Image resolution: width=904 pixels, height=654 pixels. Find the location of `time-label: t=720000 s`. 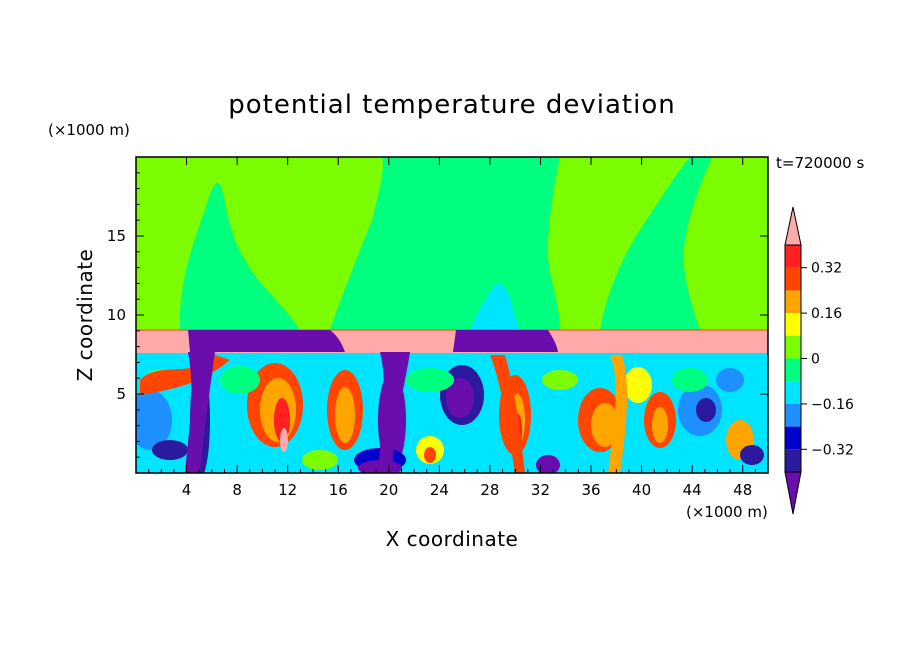

time-label: t=720000 s is located at coordinates (820, 163).